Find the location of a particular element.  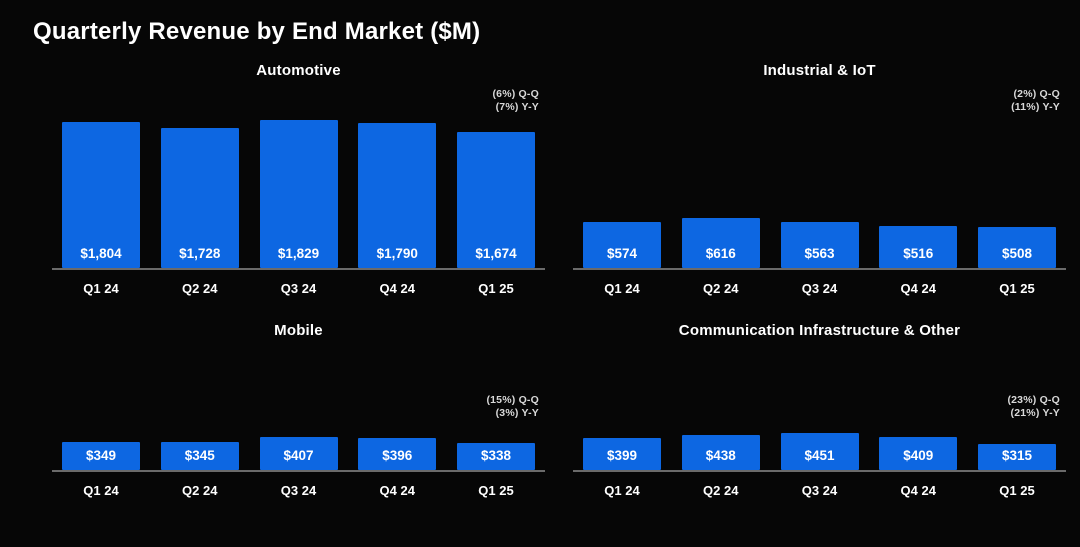

bar-value-label: $574 is located at coordinates (622, 253).